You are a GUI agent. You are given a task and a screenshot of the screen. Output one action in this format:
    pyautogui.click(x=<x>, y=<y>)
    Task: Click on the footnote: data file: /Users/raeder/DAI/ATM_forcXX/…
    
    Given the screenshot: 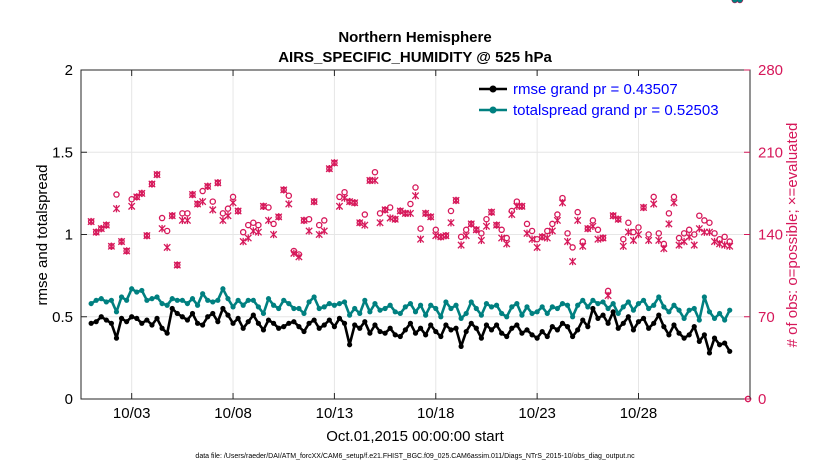 What is the action you would take?
    pyautogui.click(x=415, y=456)
    